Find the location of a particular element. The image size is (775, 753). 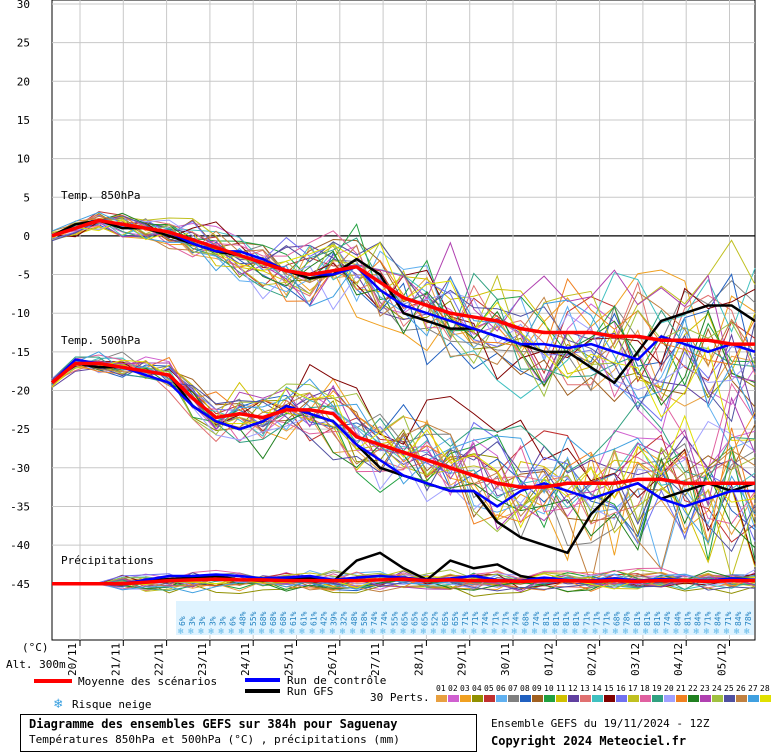

y-tick-label: 10 is located at coordinates (23, 159).